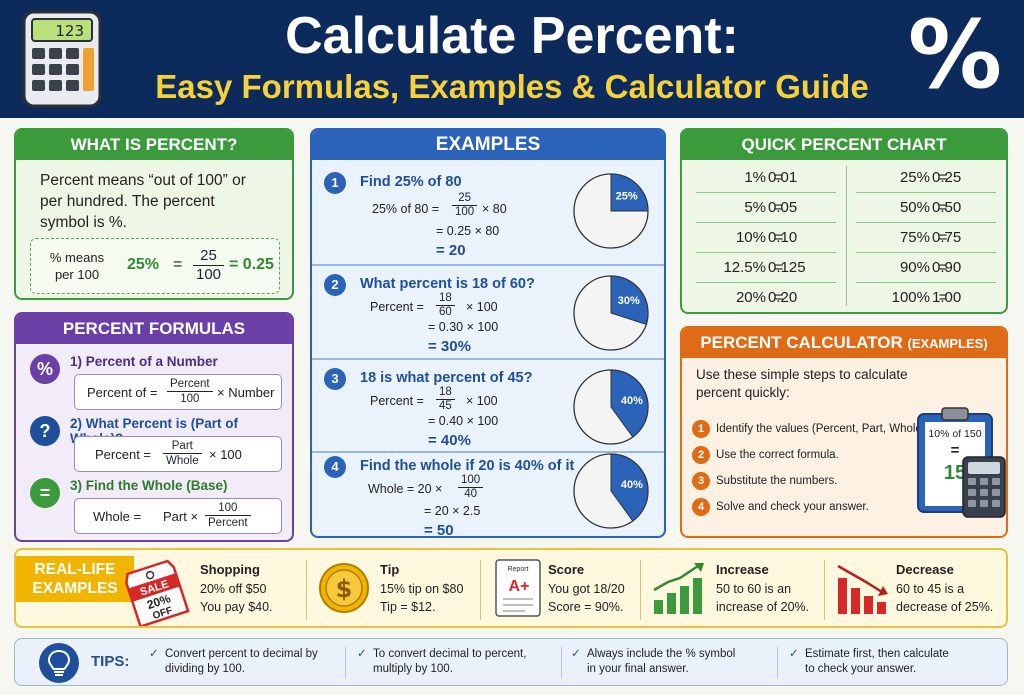  Describe the element at coordinates (405, 489) in the screenshot. I see `example-4-step-1: Whole = 20 ×` at that location.